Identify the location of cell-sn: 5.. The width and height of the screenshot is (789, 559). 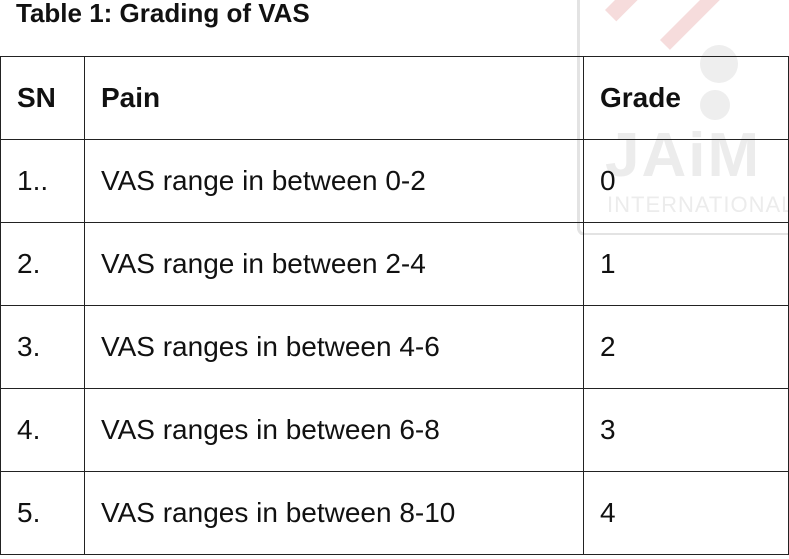
(42, 513).